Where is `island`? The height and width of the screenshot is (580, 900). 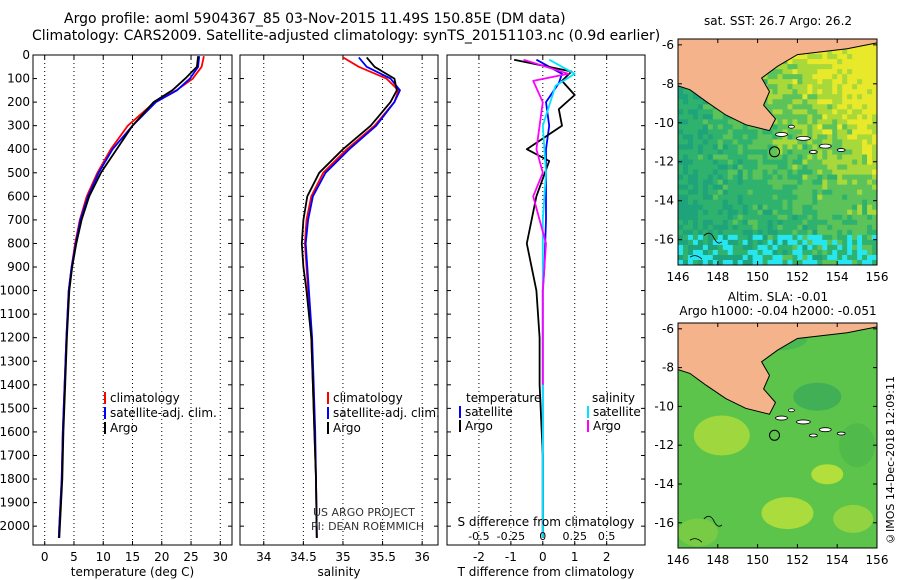
island is located at coordinates (825, 146).